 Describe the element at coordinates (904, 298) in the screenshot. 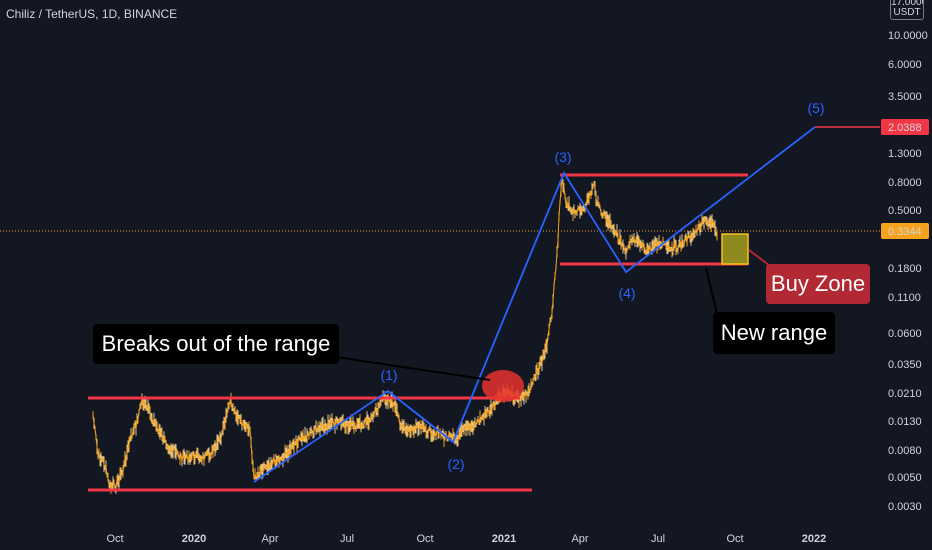

I see `y-tick-label: 0.1100` at that location.